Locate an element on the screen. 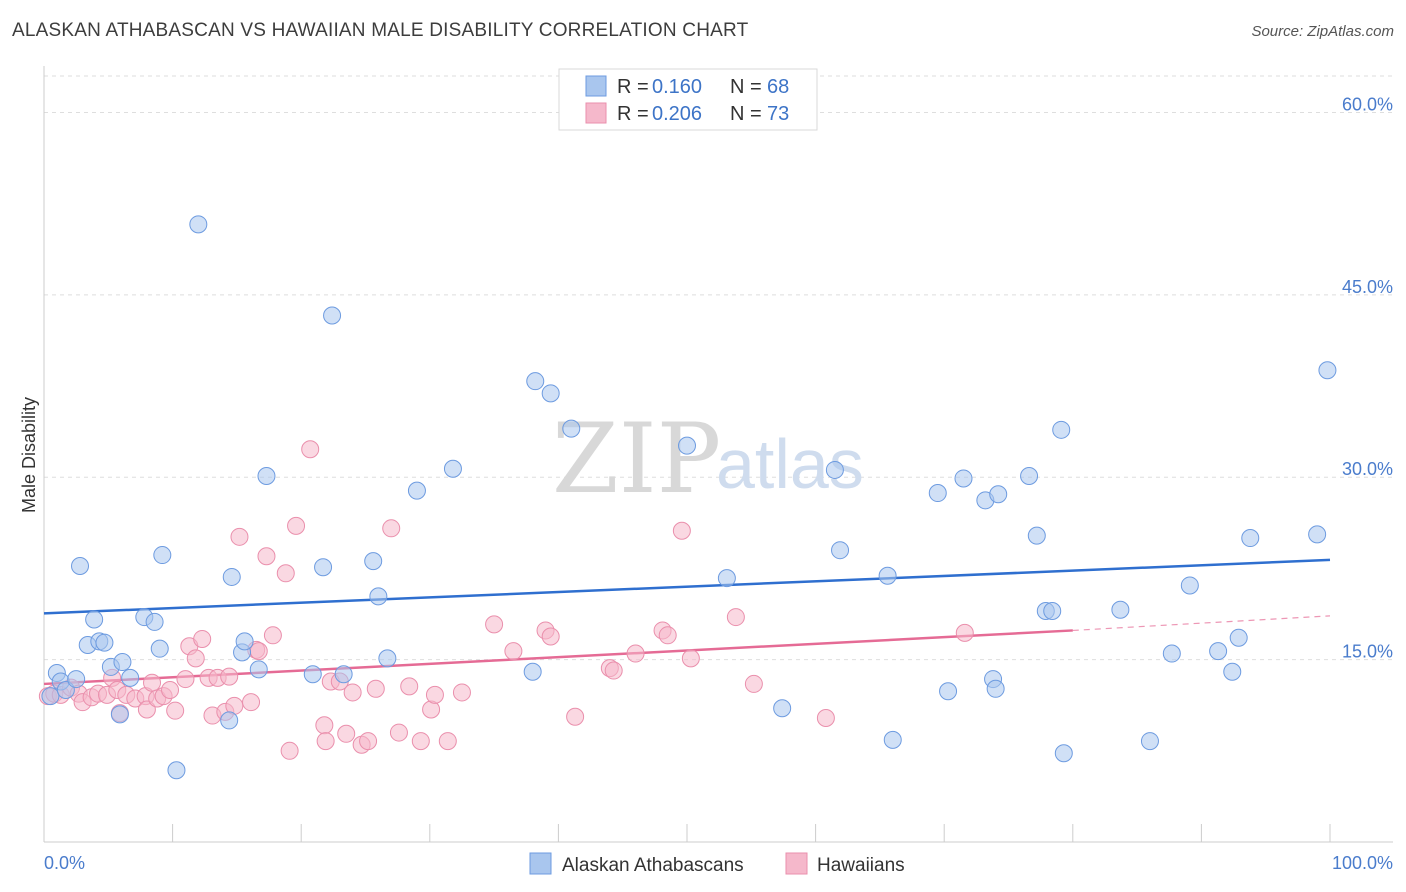 Image resolution: width=1406 pixels, height=892 pixels. blue-trend-line is located at coordinates (687, 586).